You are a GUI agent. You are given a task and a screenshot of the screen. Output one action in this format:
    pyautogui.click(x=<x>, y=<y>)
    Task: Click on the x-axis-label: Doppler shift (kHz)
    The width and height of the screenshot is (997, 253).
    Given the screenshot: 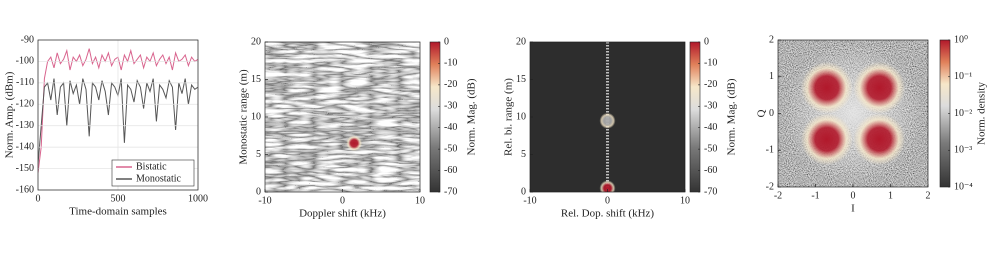 What is the action you would take?
    pyautogui.click(x=342, y=214)
    